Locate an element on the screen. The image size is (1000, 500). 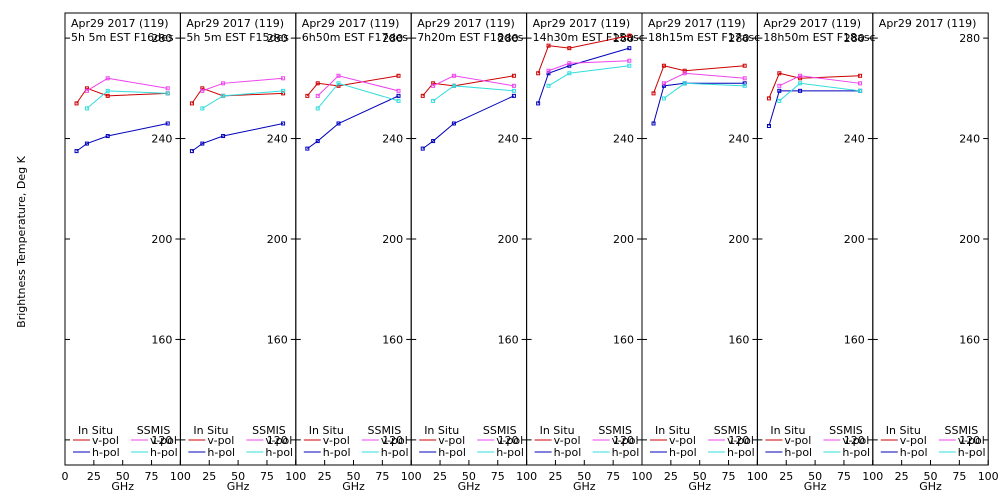
x-tick-label: 25 is located at coordinates (209, 476).